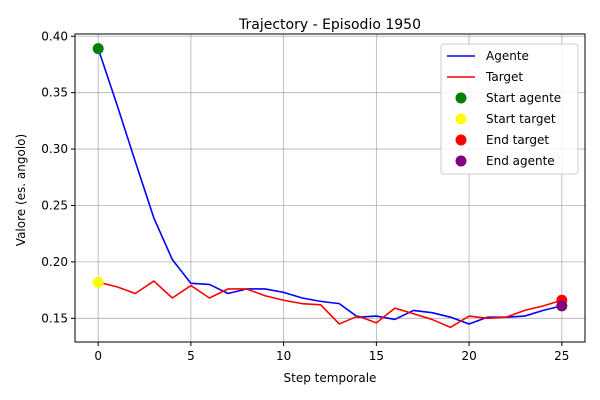  What do you see at coordinates (54, 205) in the screenshot?
I see `y-tick-label: 0.25` at bounding box center [54, 205].